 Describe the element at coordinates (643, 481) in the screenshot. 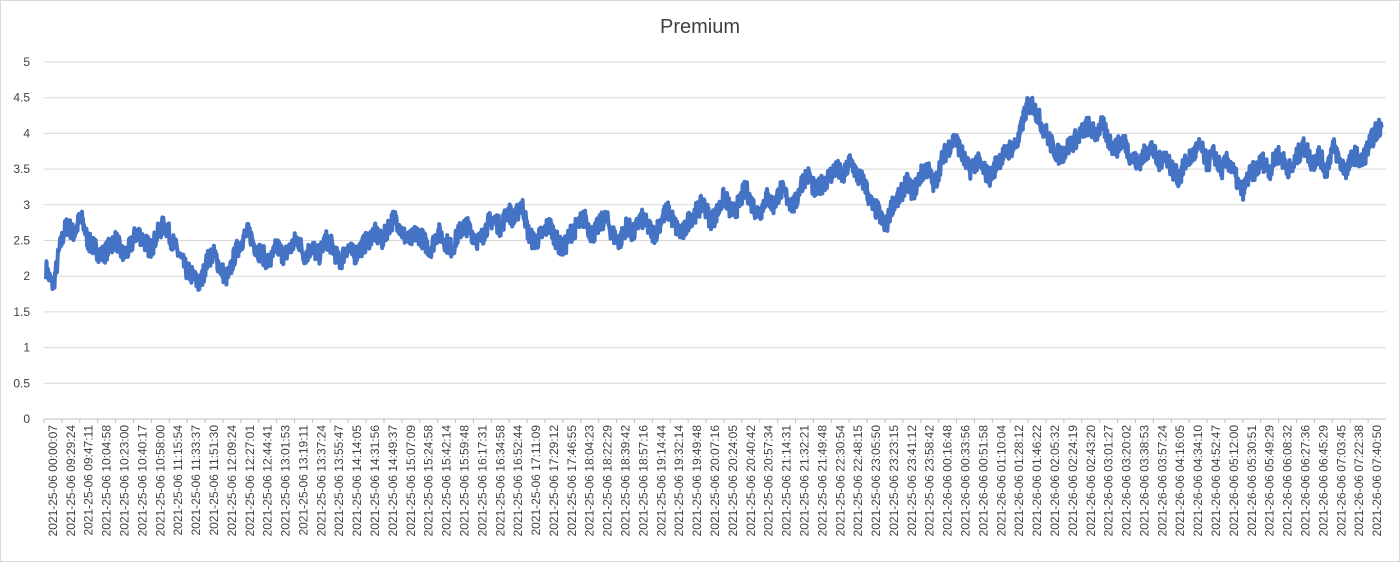

I see `x-tick-label: 2021-25-06 18:57:16` at that location.